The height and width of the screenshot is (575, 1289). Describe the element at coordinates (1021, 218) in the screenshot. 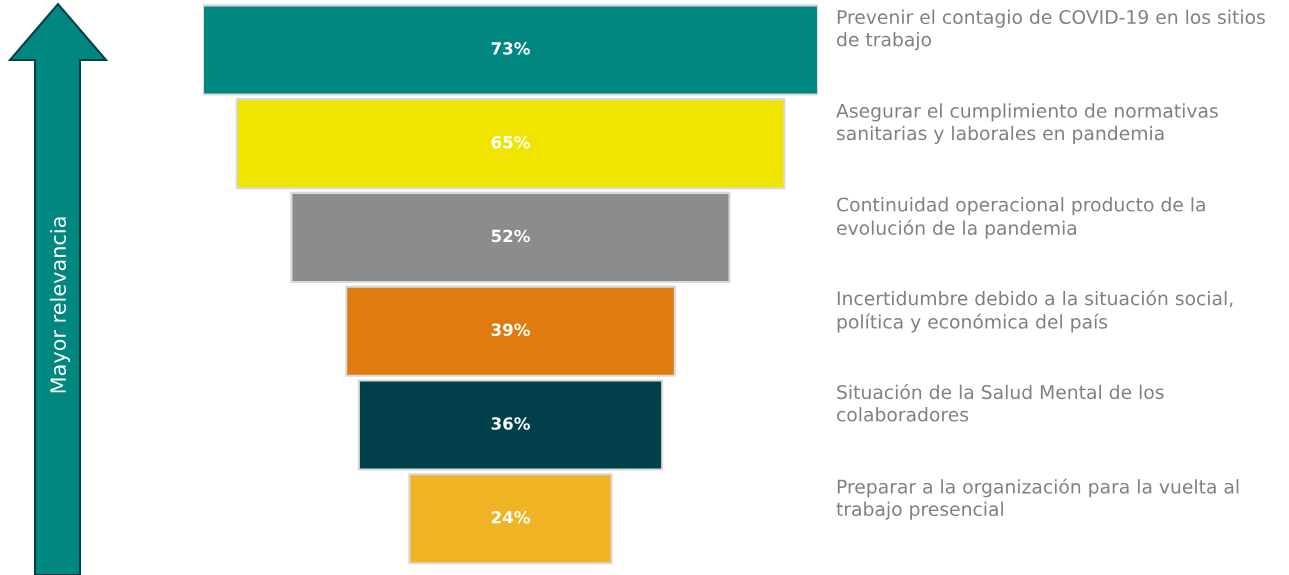

I see `category-label: Continuidad operacional producto de la evolución de la pandemia` at that location.